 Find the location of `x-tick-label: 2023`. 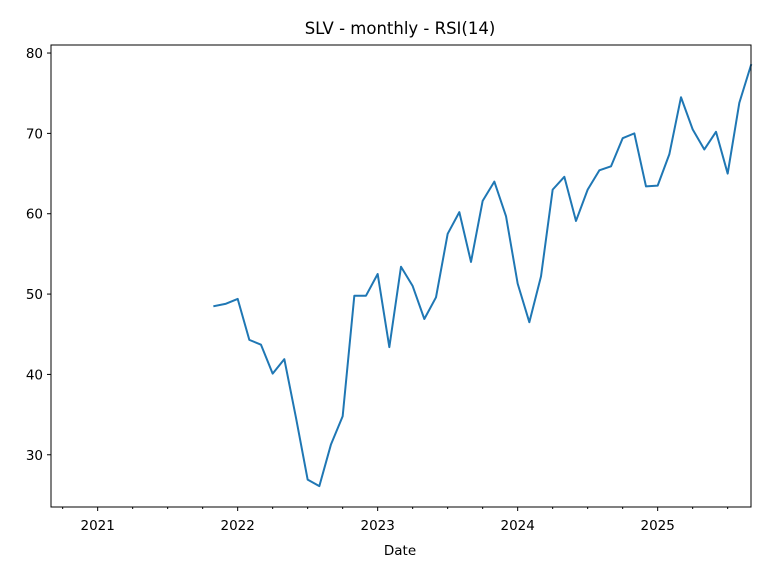

x-tick-label: 2023 is located at coordinates (377, 526).